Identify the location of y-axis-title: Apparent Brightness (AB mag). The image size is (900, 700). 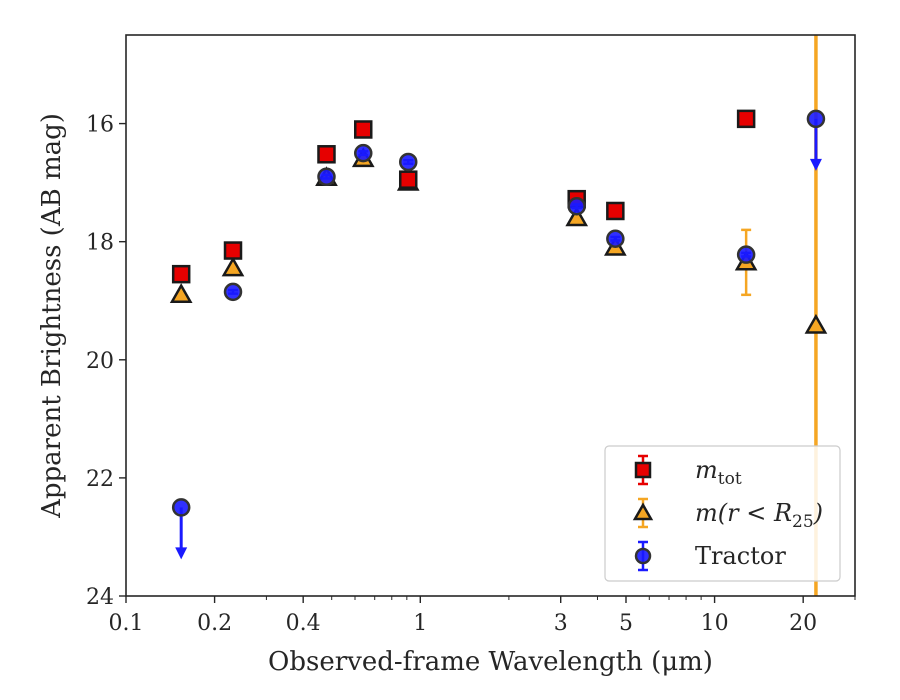
(52, 316).